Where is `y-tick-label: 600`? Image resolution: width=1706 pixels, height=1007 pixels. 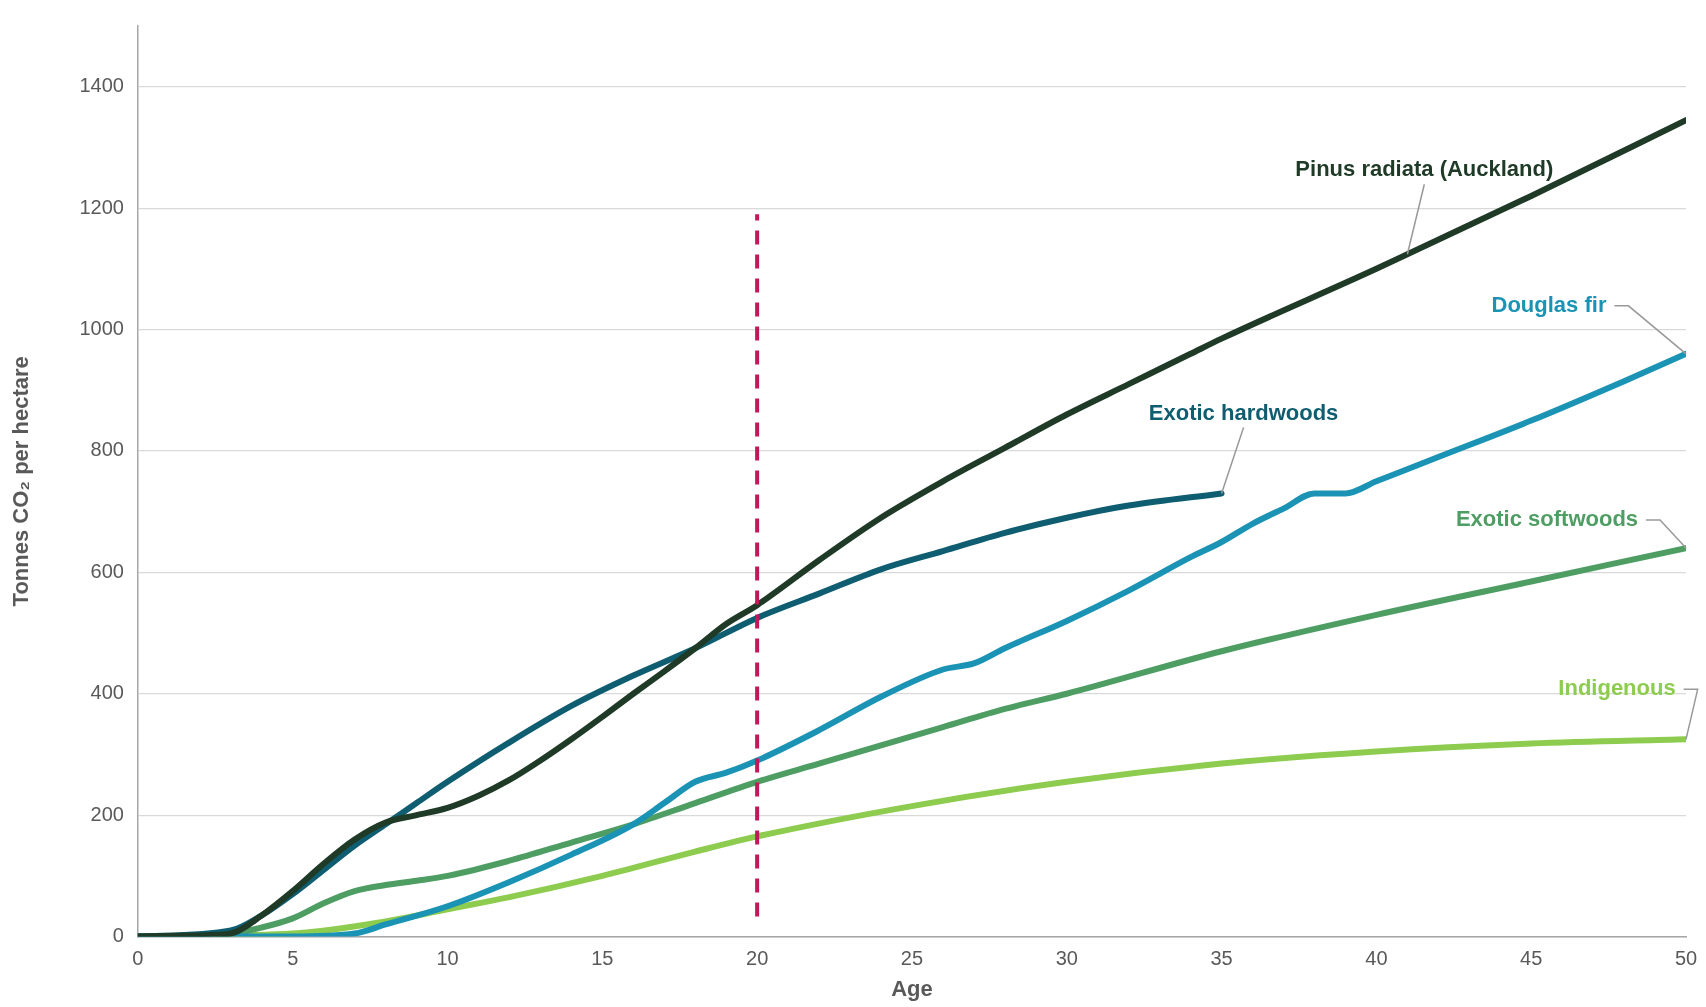
y-tick-label: 600 is located at coordinates (107, 570).